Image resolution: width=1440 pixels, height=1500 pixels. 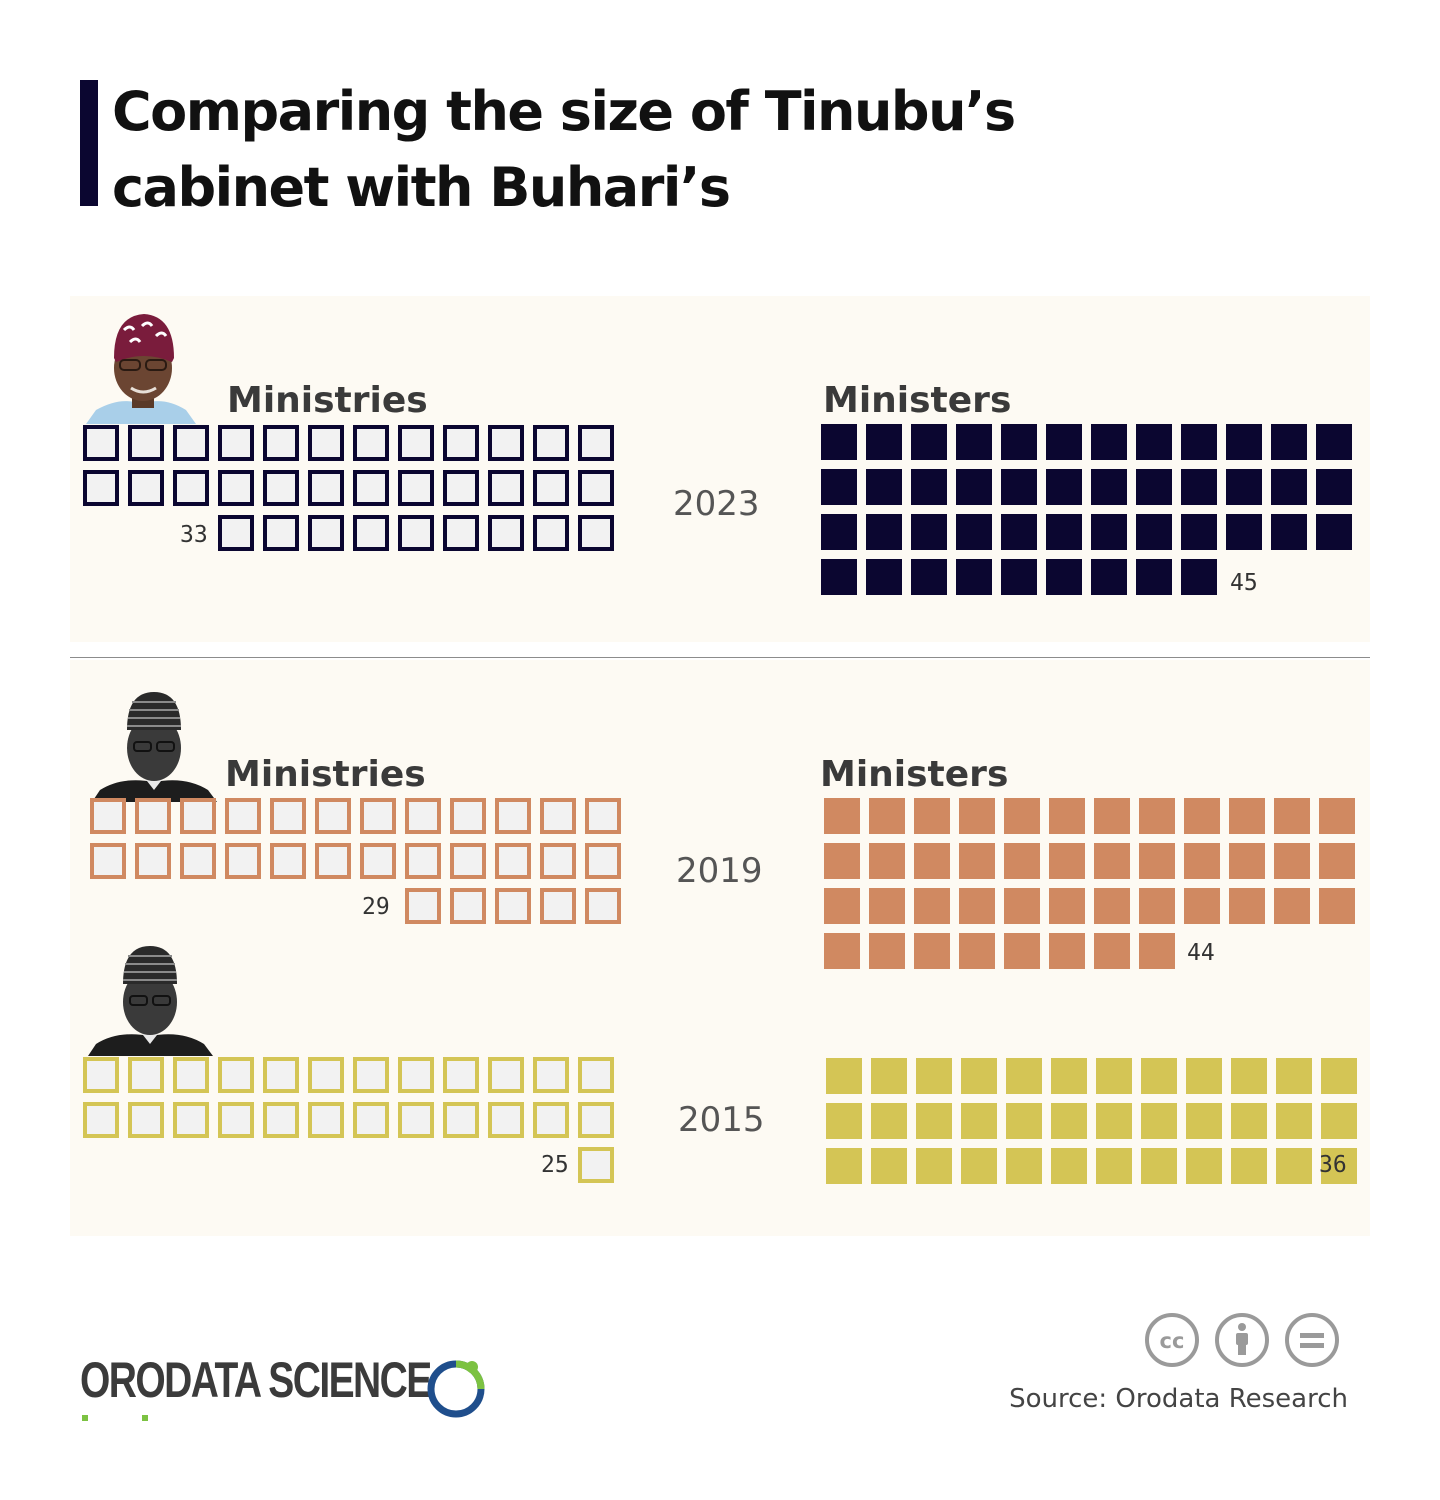 I want to click on by-attribution-icon, so click(x=1242, y=1340).